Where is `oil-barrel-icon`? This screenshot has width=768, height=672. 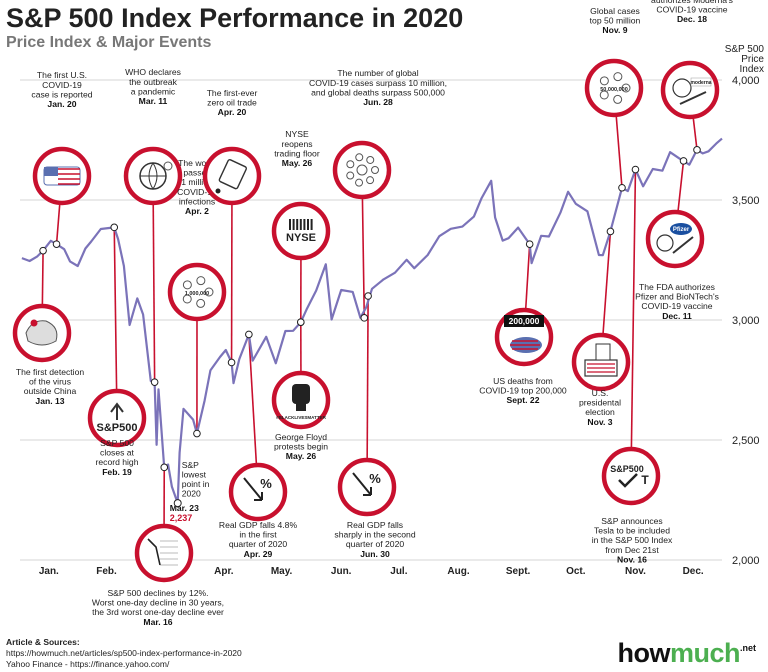 oil-barrel-icon is located at coordinates (231, 176).